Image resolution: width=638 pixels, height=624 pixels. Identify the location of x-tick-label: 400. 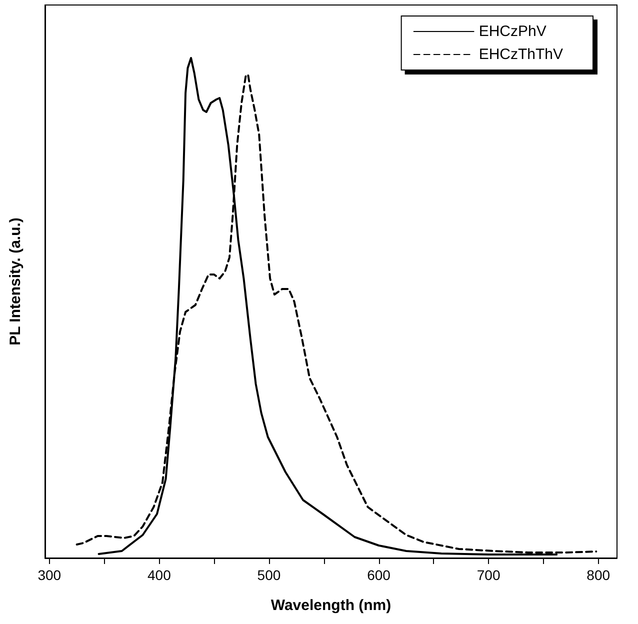
(160, 575).